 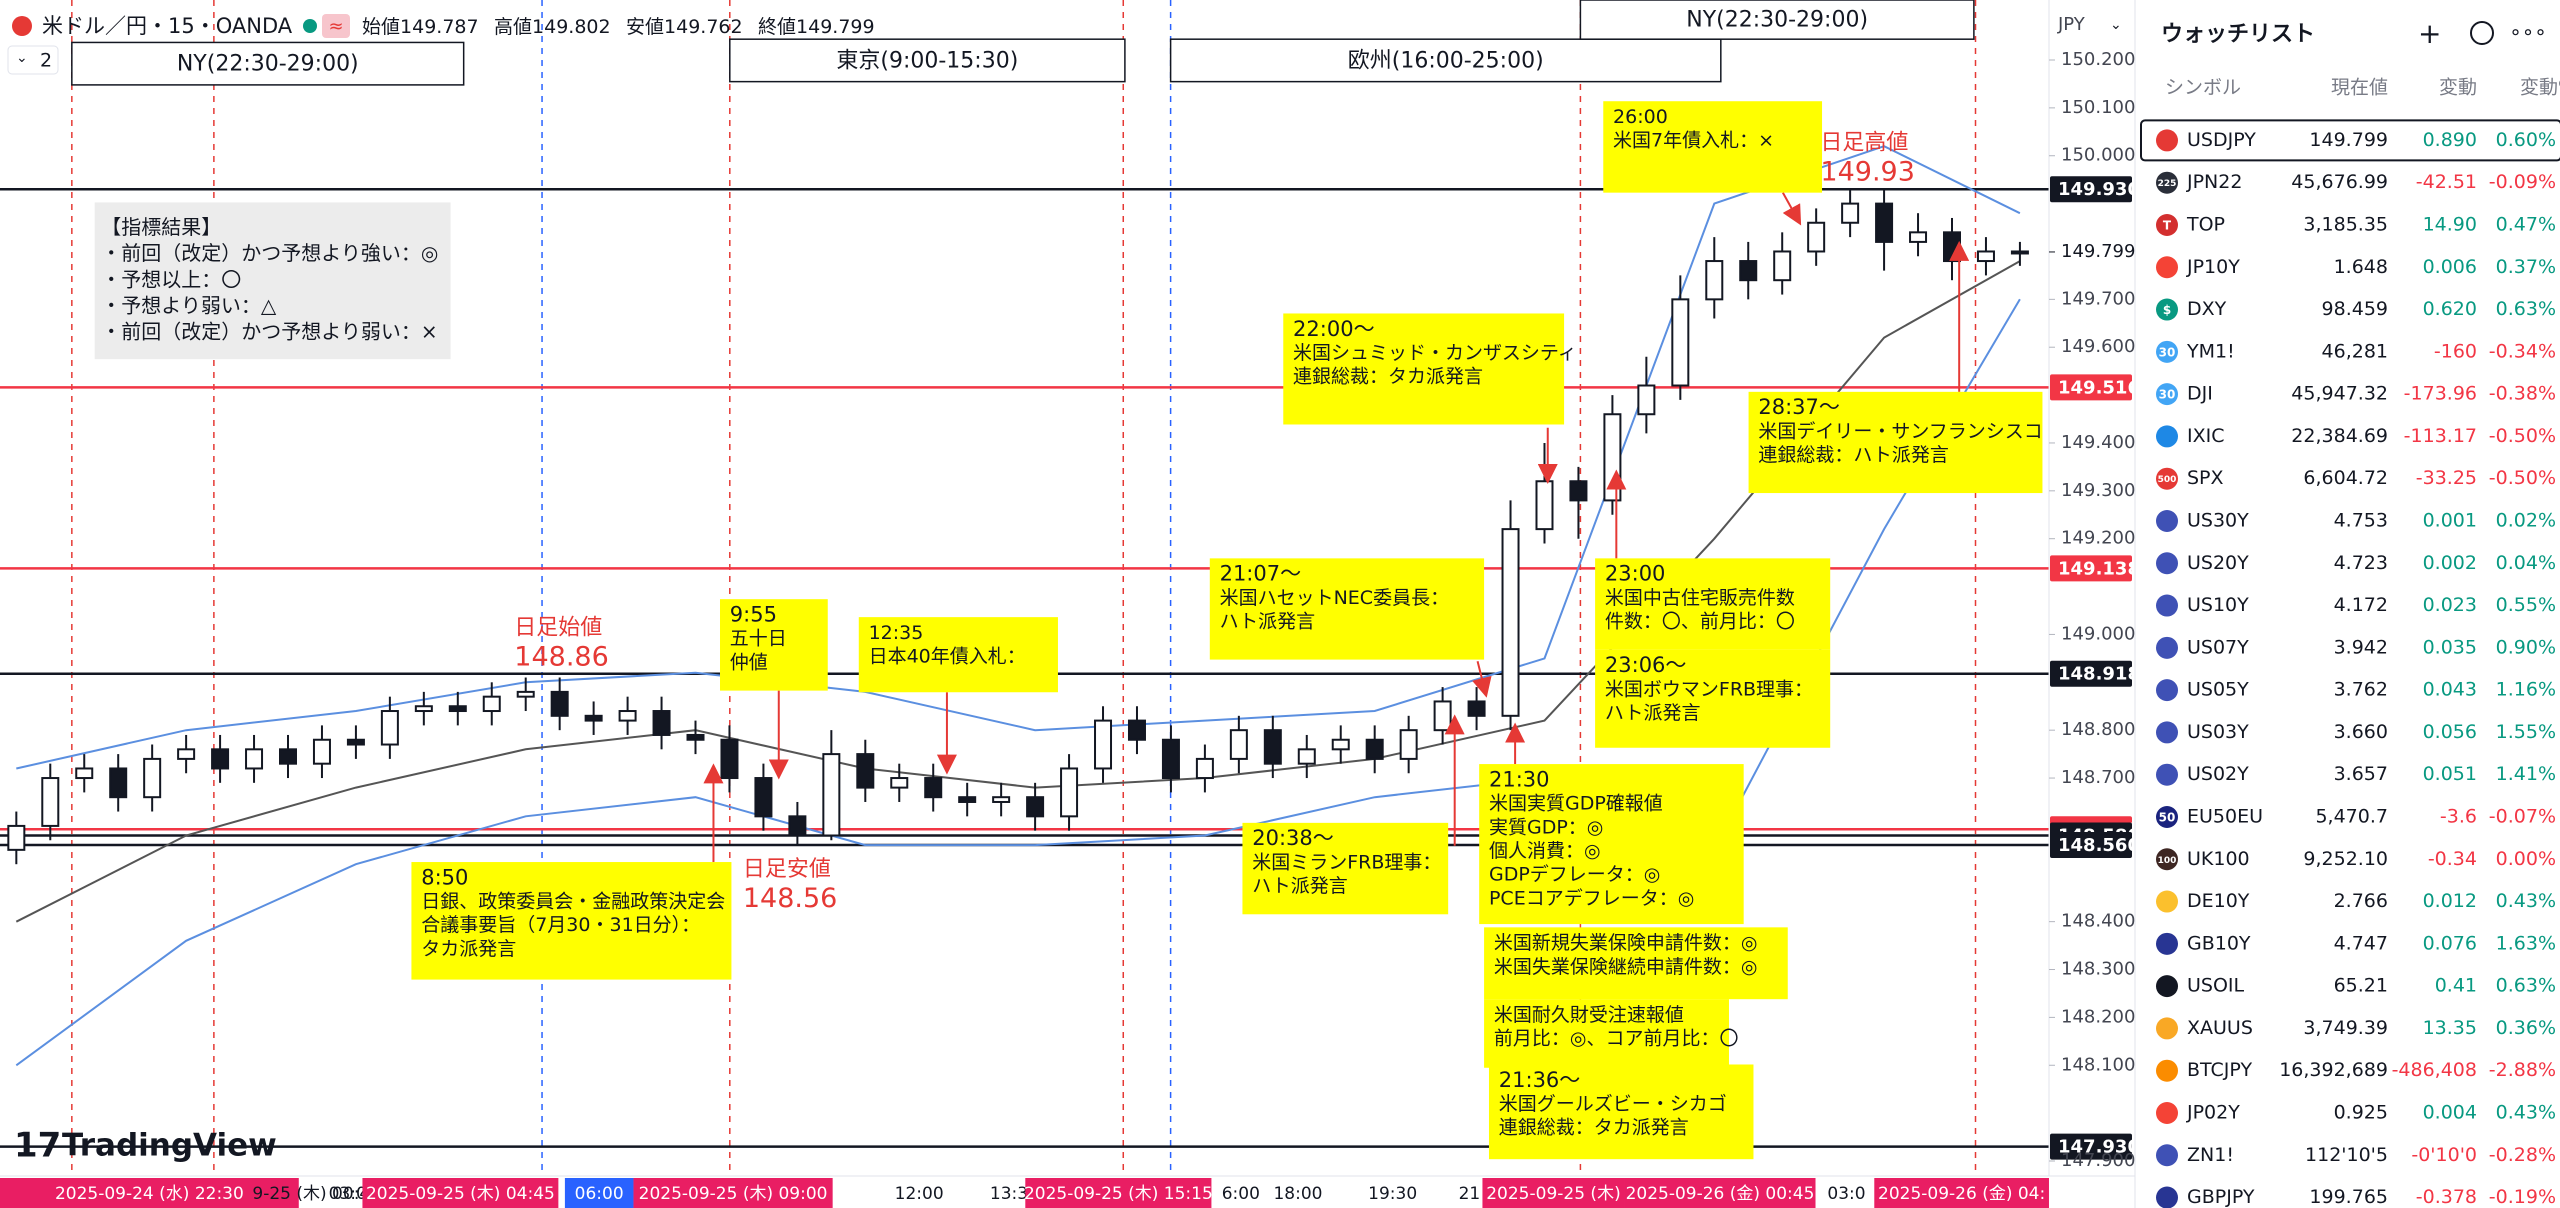 What do you see at coordinates (2346, 1155) in the screenshot?
I see `row-price: 112'10'5` at bounding box center [2346, 1155].